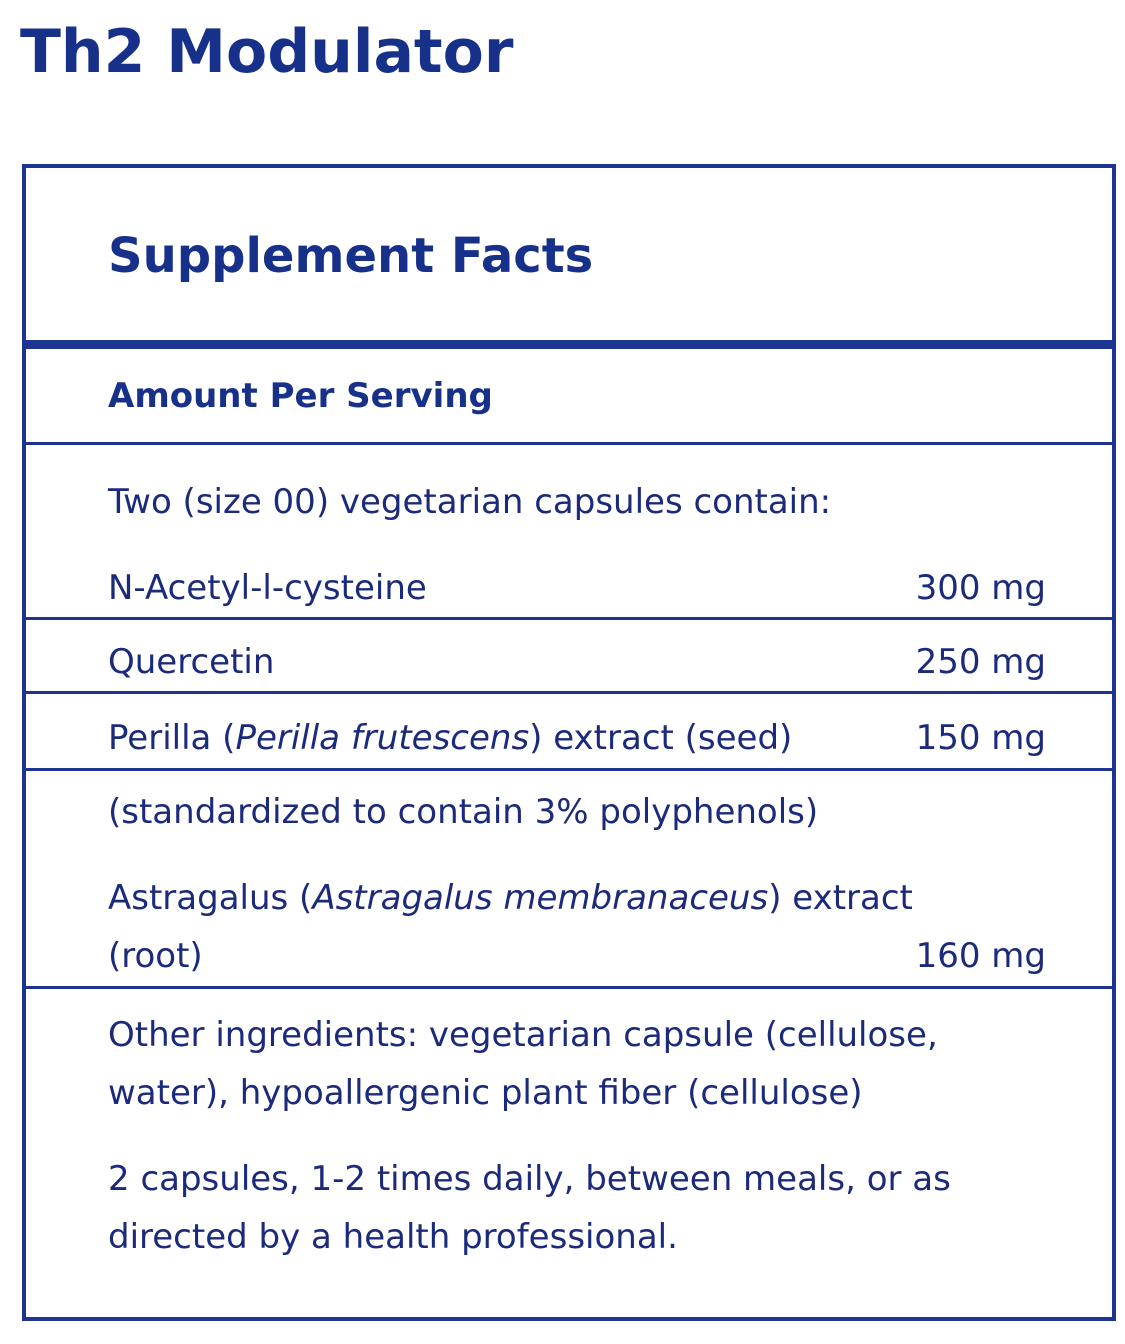 This screenshot has height=1344, width=1125. I want to click on ingredient-amount: 250 mg, so click(980, 662).